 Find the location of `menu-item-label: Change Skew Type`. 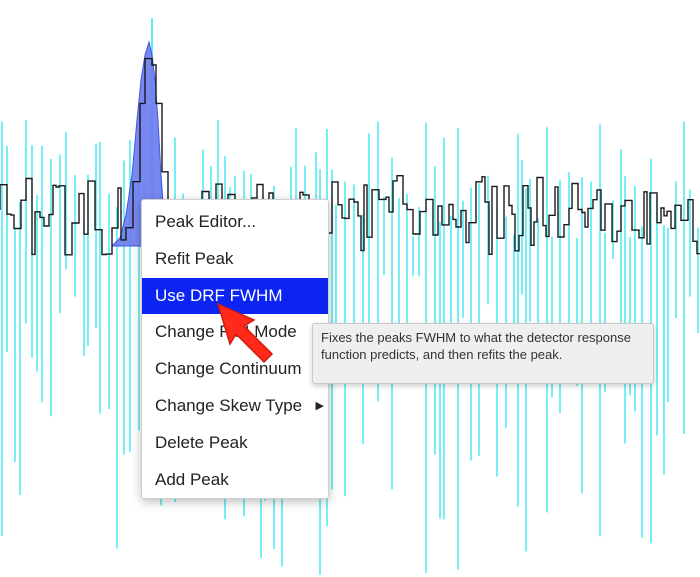

menu-item-label: Change Skew Type is located at coordinates (229, 405).